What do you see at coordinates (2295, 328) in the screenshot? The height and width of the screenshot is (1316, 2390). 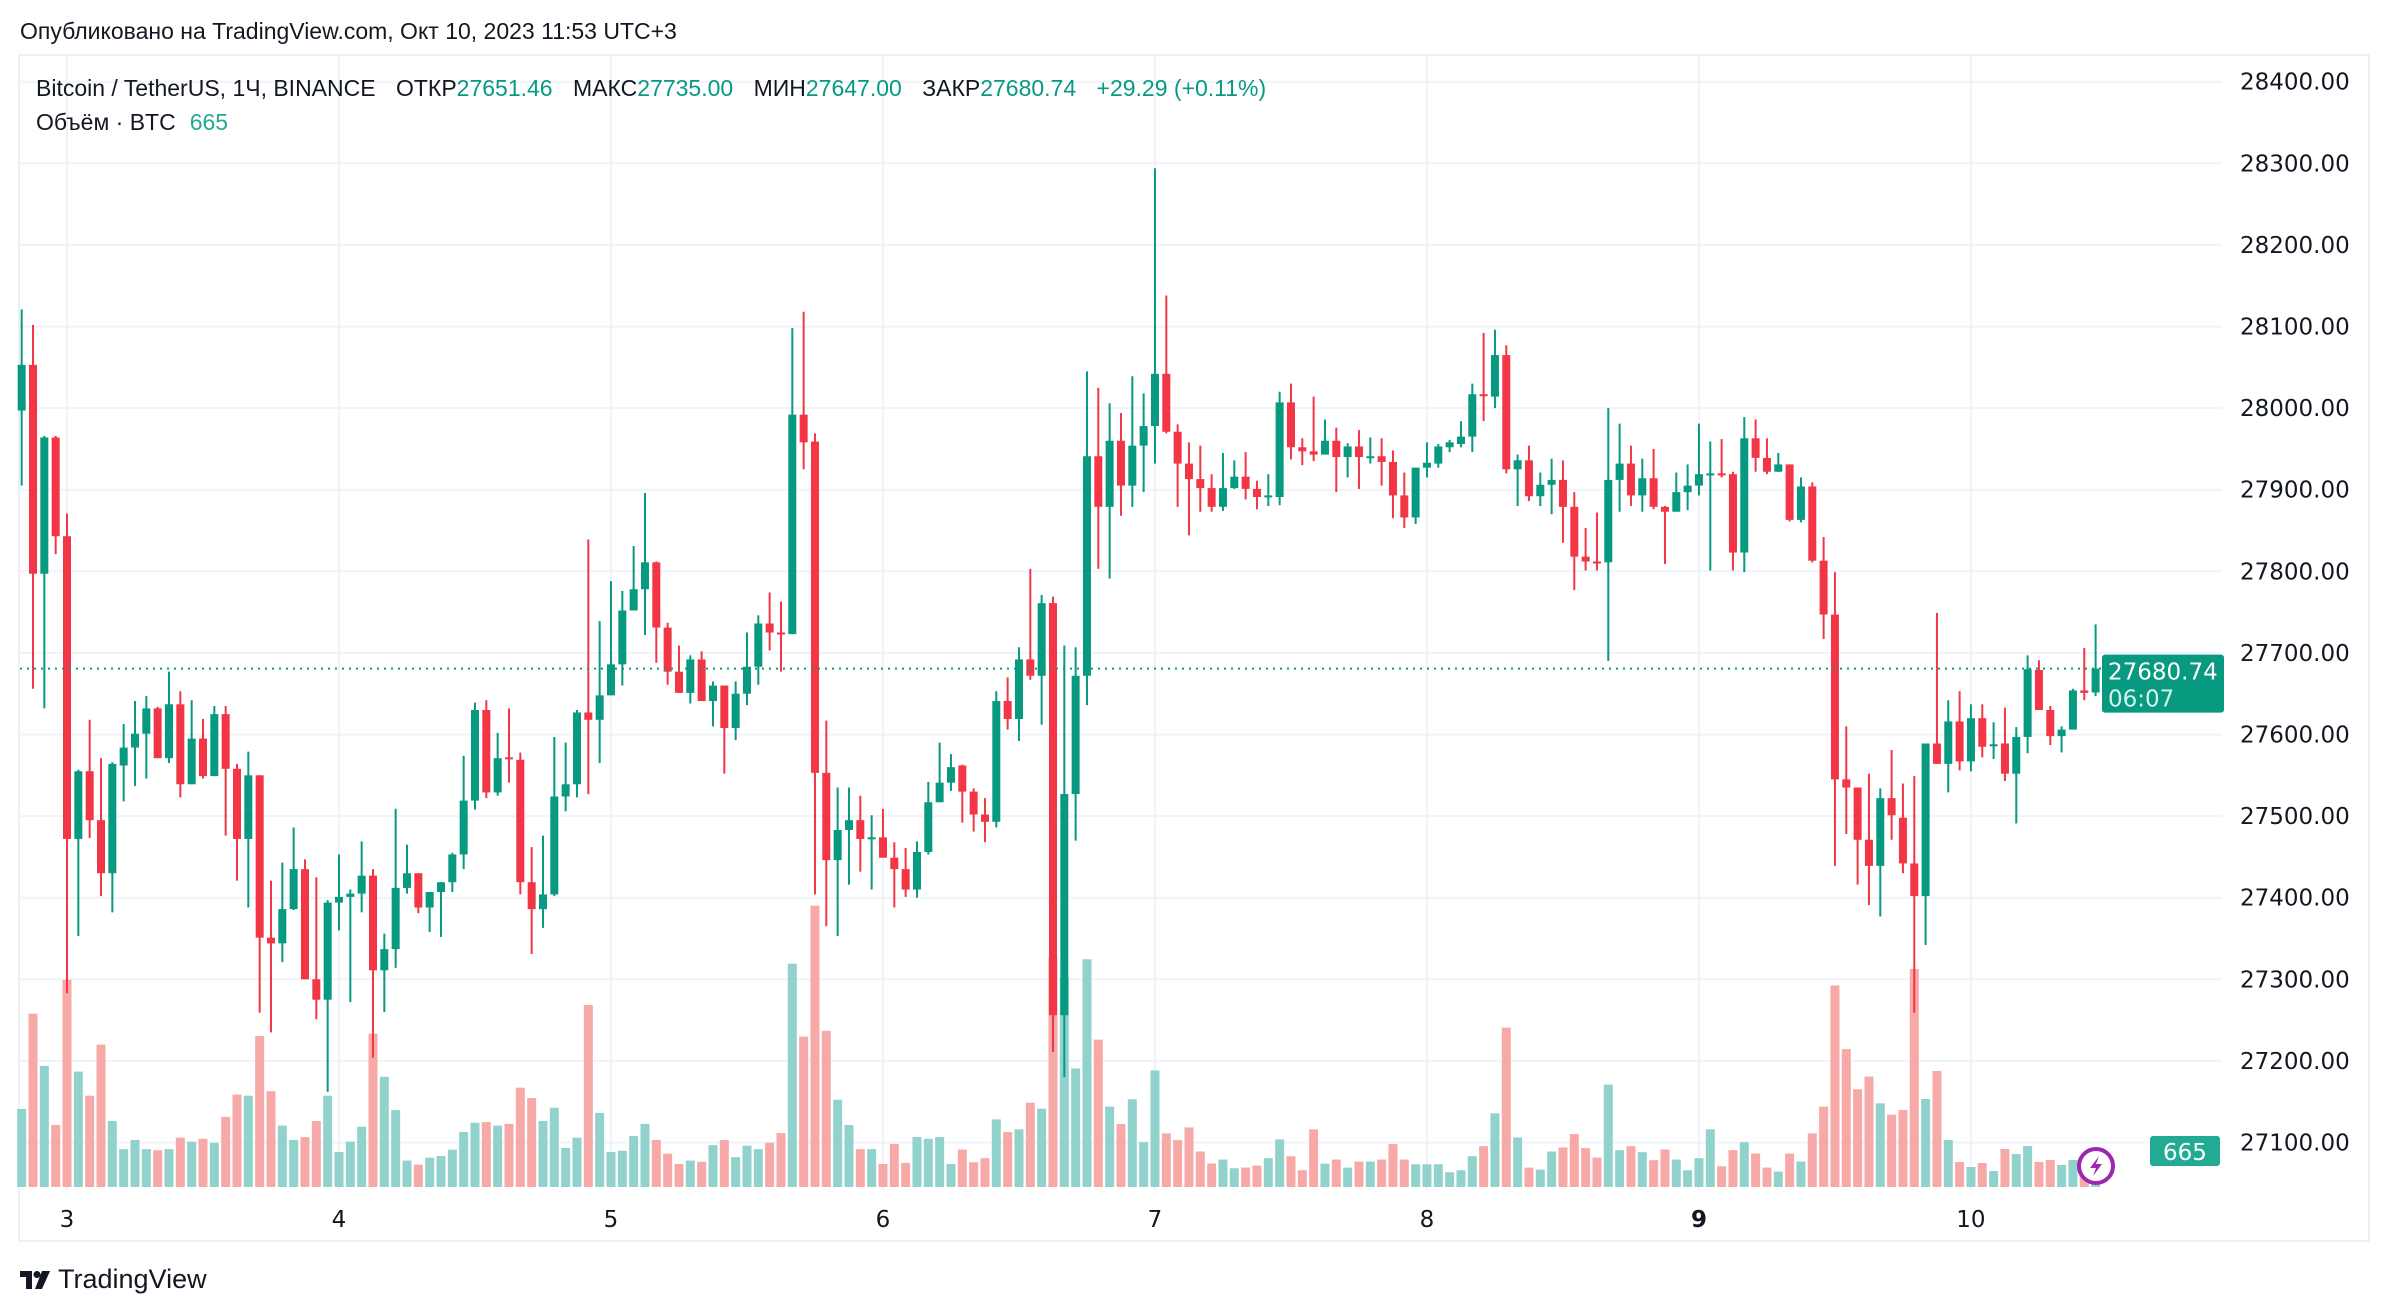 I see `price-tick-label: 28100.00` at bounding box center [2295, 328].